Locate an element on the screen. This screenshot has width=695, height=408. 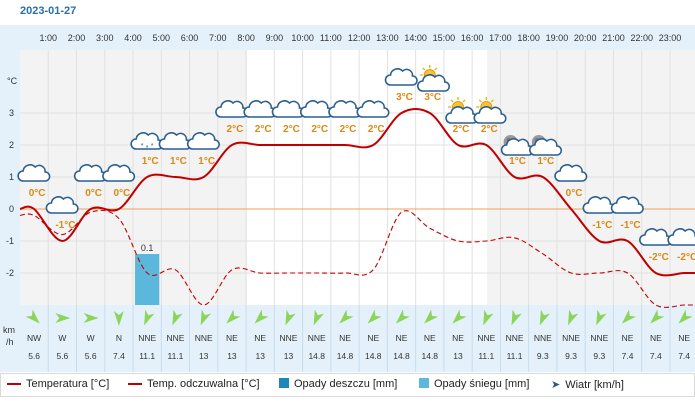
wind-speed: 5.6 is located at coordinates (34, 356).